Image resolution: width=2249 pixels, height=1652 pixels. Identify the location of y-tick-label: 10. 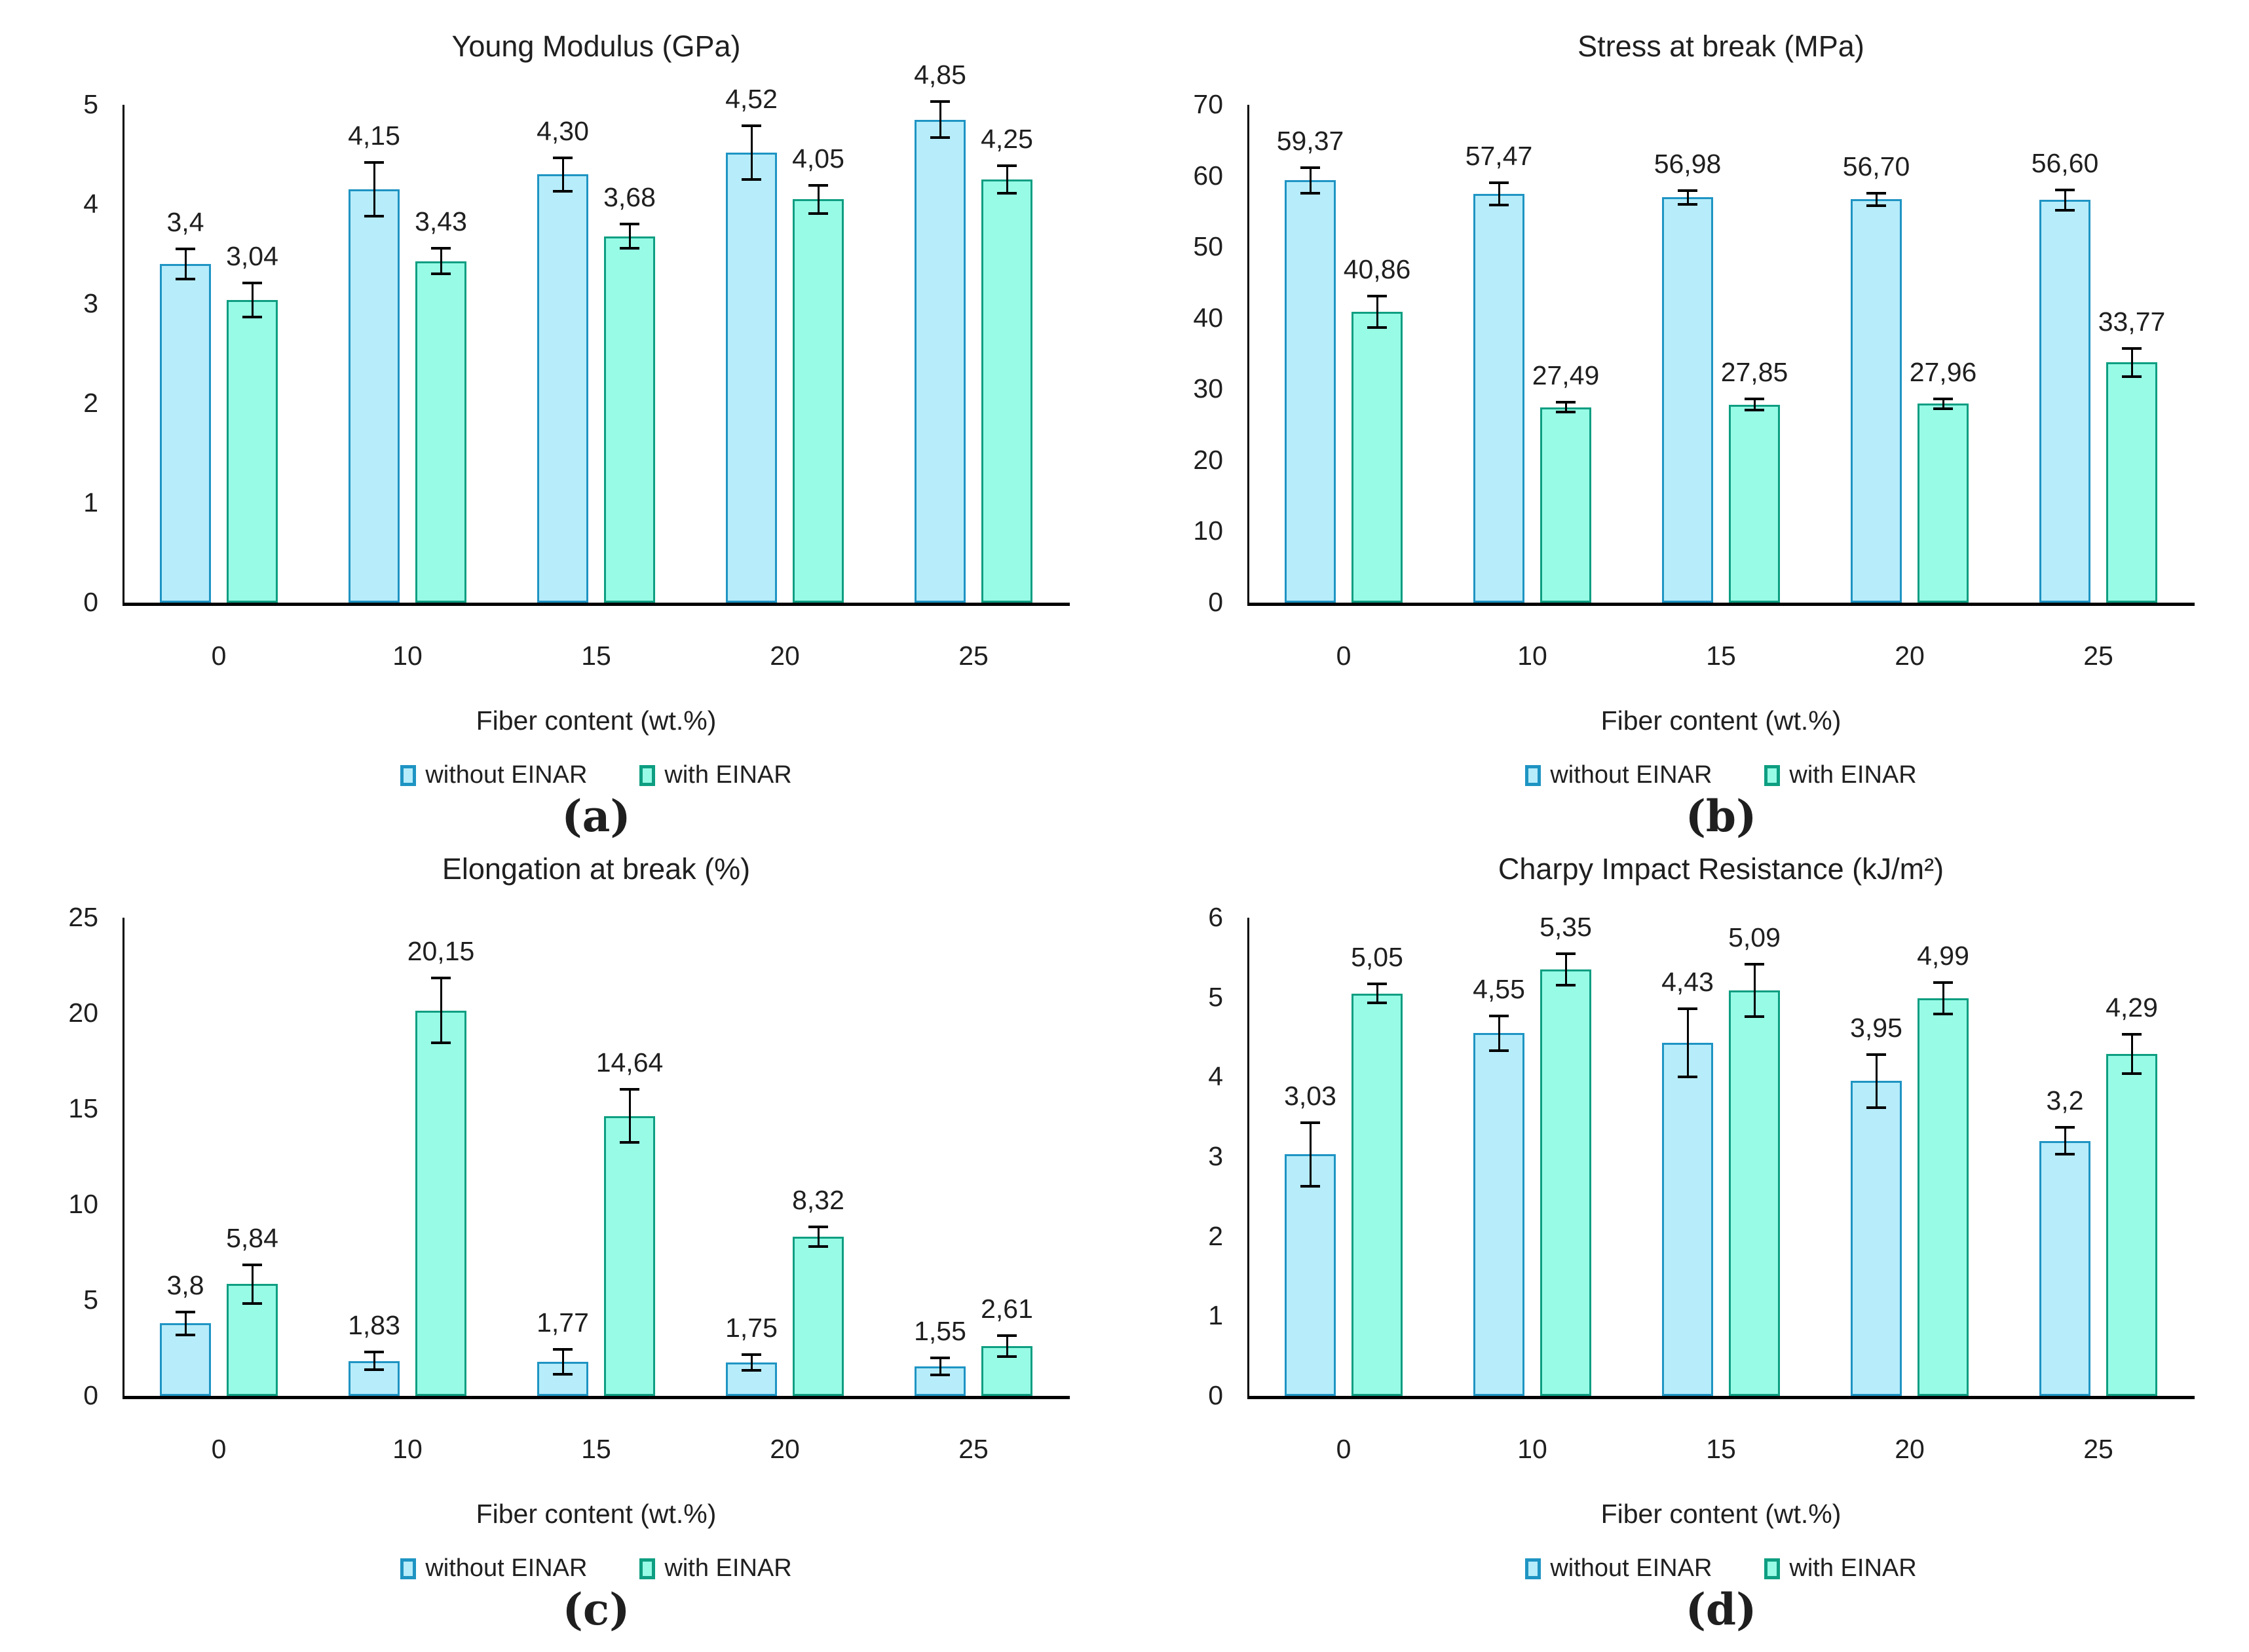
(83, 1204).